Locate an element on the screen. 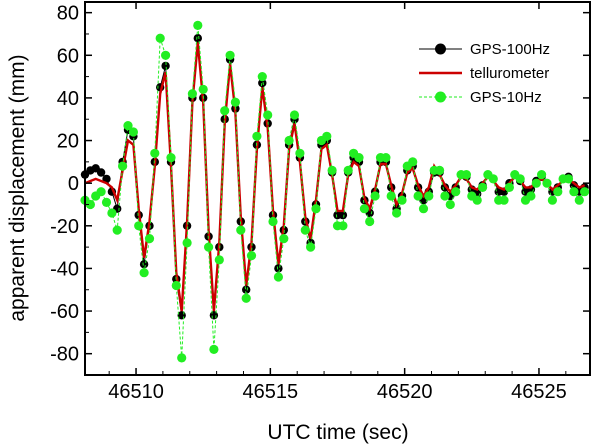  y-tick-label: 80 is located at coordinates (68, 14).